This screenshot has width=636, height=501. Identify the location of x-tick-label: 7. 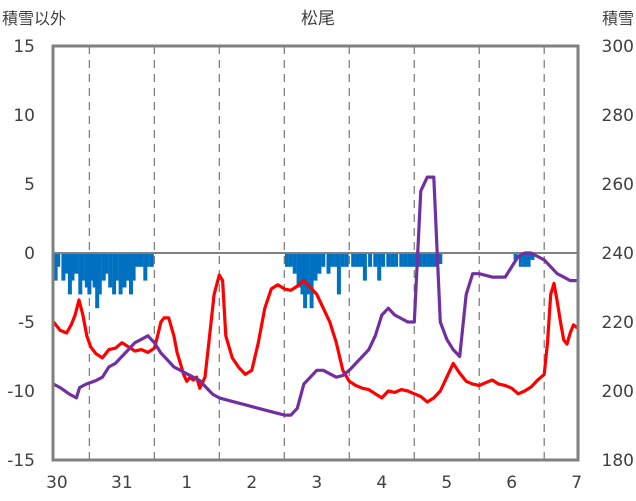
(576, 483).